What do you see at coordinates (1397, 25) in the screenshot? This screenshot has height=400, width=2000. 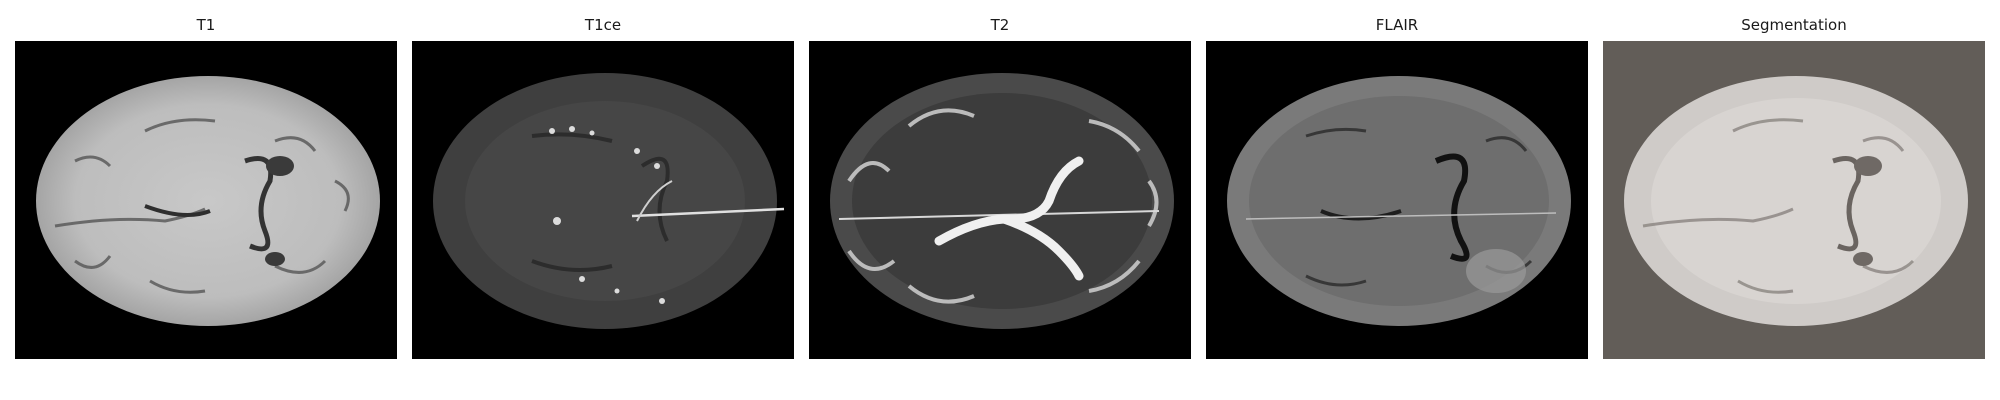 I see `panel-title-flair: FLAIR` at bounding box center [1397, 25].